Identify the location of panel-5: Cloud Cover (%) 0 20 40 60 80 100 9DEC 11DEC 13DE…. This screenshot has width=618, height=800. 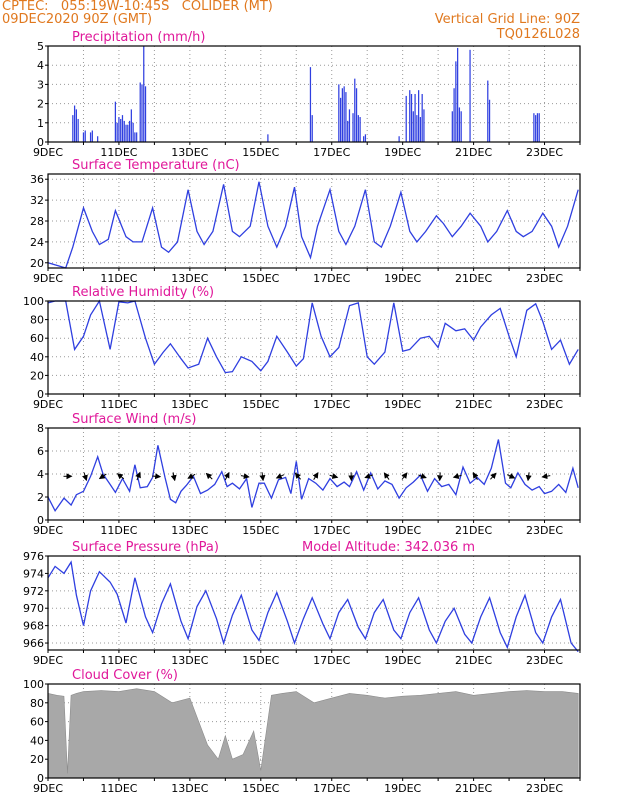
(302, 731).